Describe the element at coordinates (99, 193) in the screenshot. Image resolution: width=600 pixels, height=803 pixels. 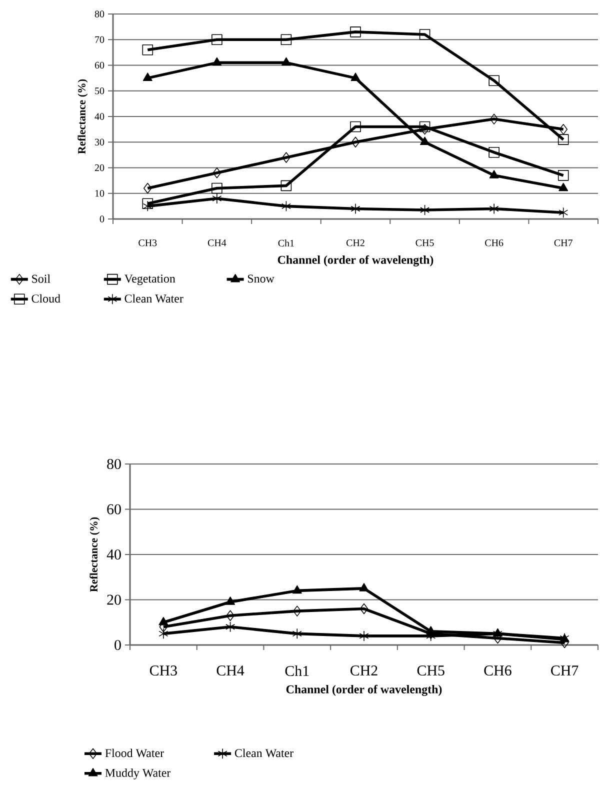
I see `y-tick-label: 10` at that location.